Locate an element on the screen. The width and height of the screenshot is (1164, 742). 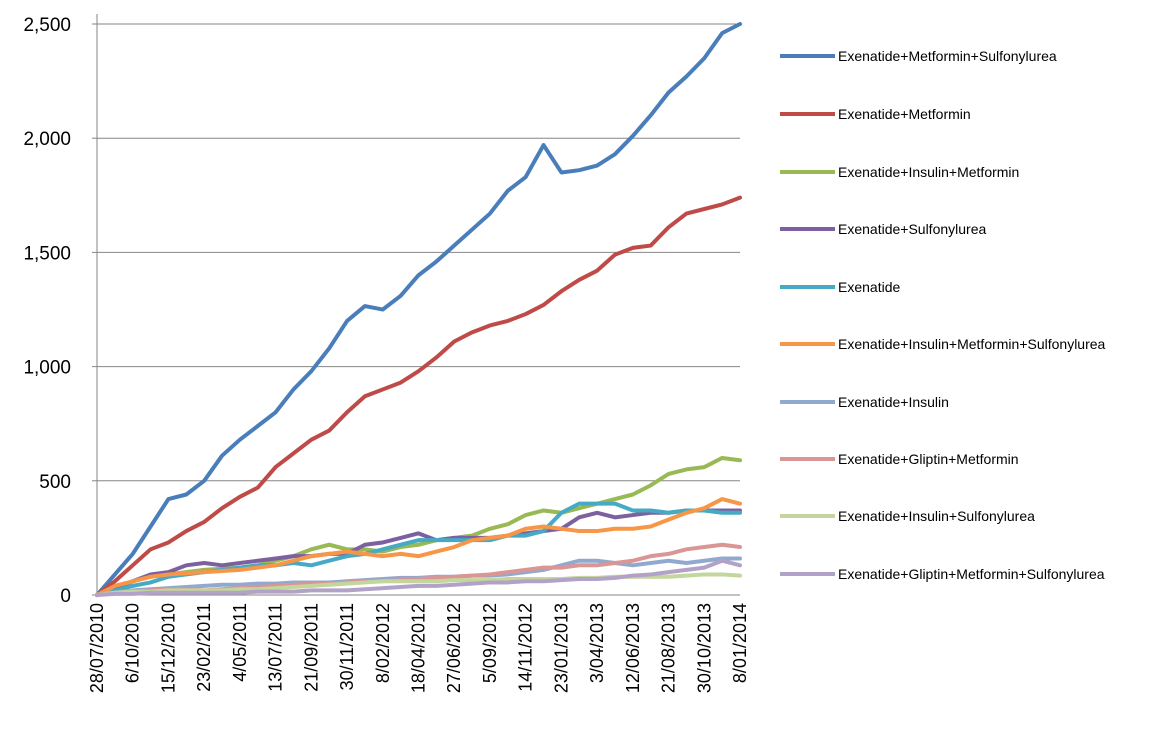
legend-label: Exenatide is located at coordinates (869, 287).